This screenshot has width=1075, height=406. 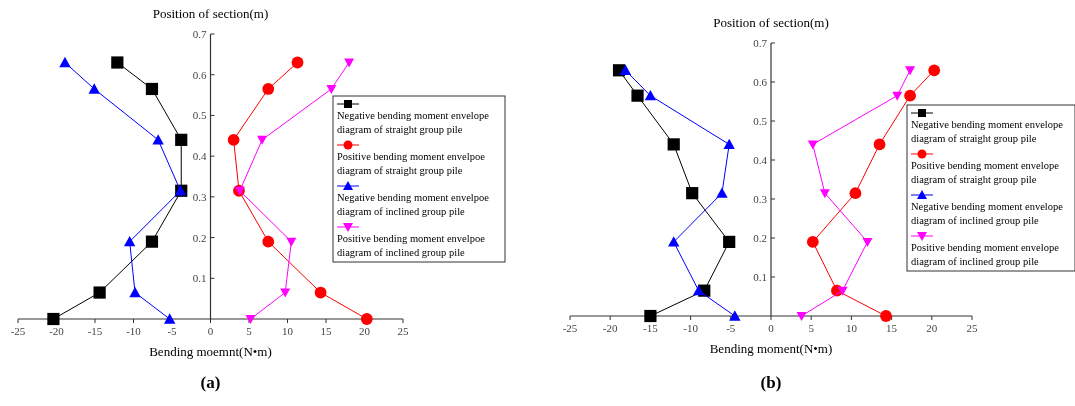 I want to click on x-axis-title: Bending moment(N•m), so click(x=771, y=348).